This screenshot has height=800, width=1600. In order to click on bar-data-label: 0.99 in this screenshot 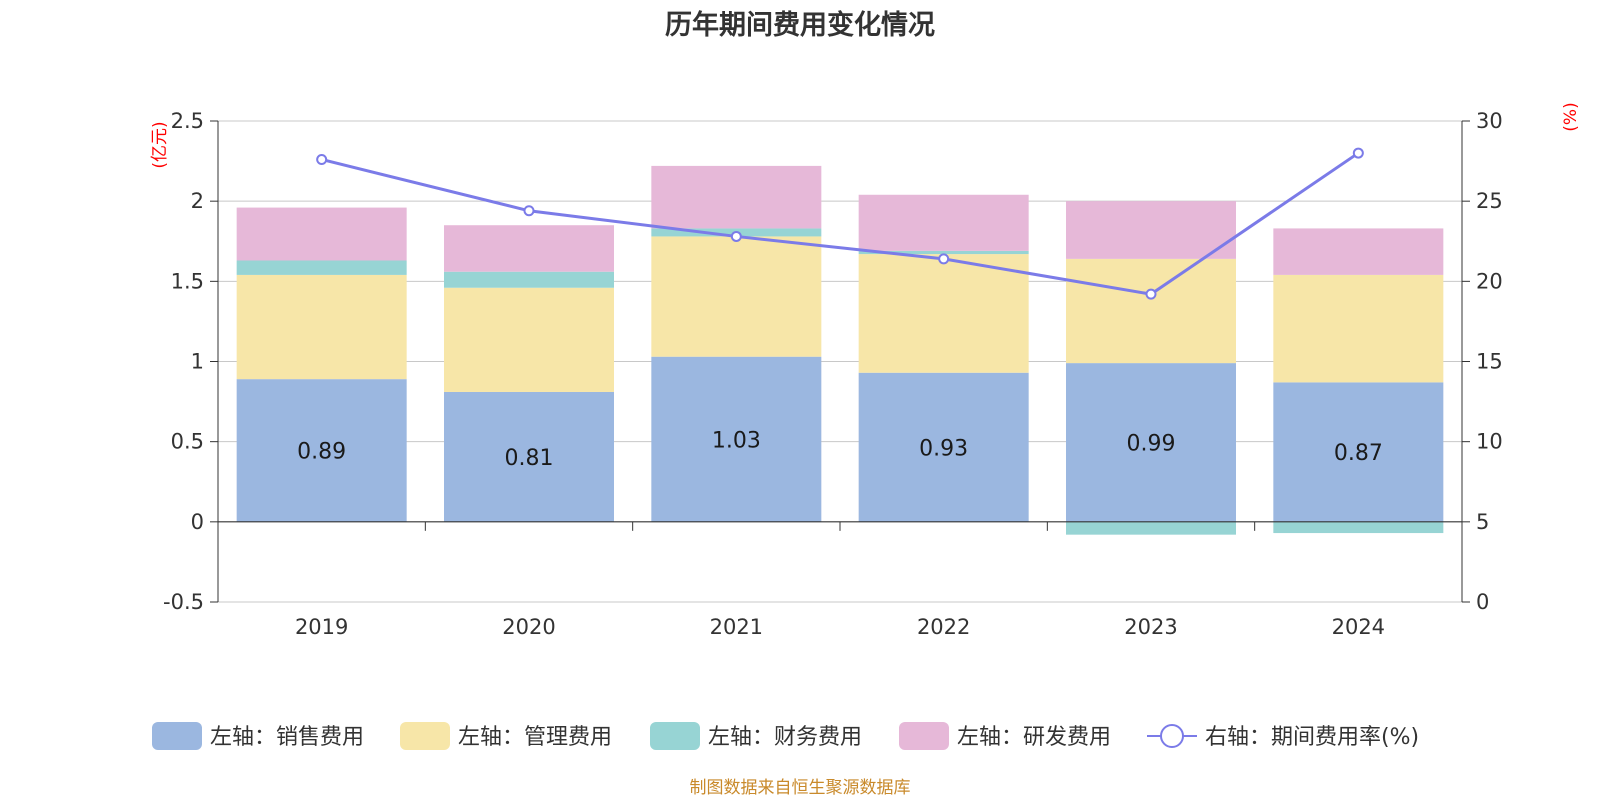, I will do `click(1151, 443)`.